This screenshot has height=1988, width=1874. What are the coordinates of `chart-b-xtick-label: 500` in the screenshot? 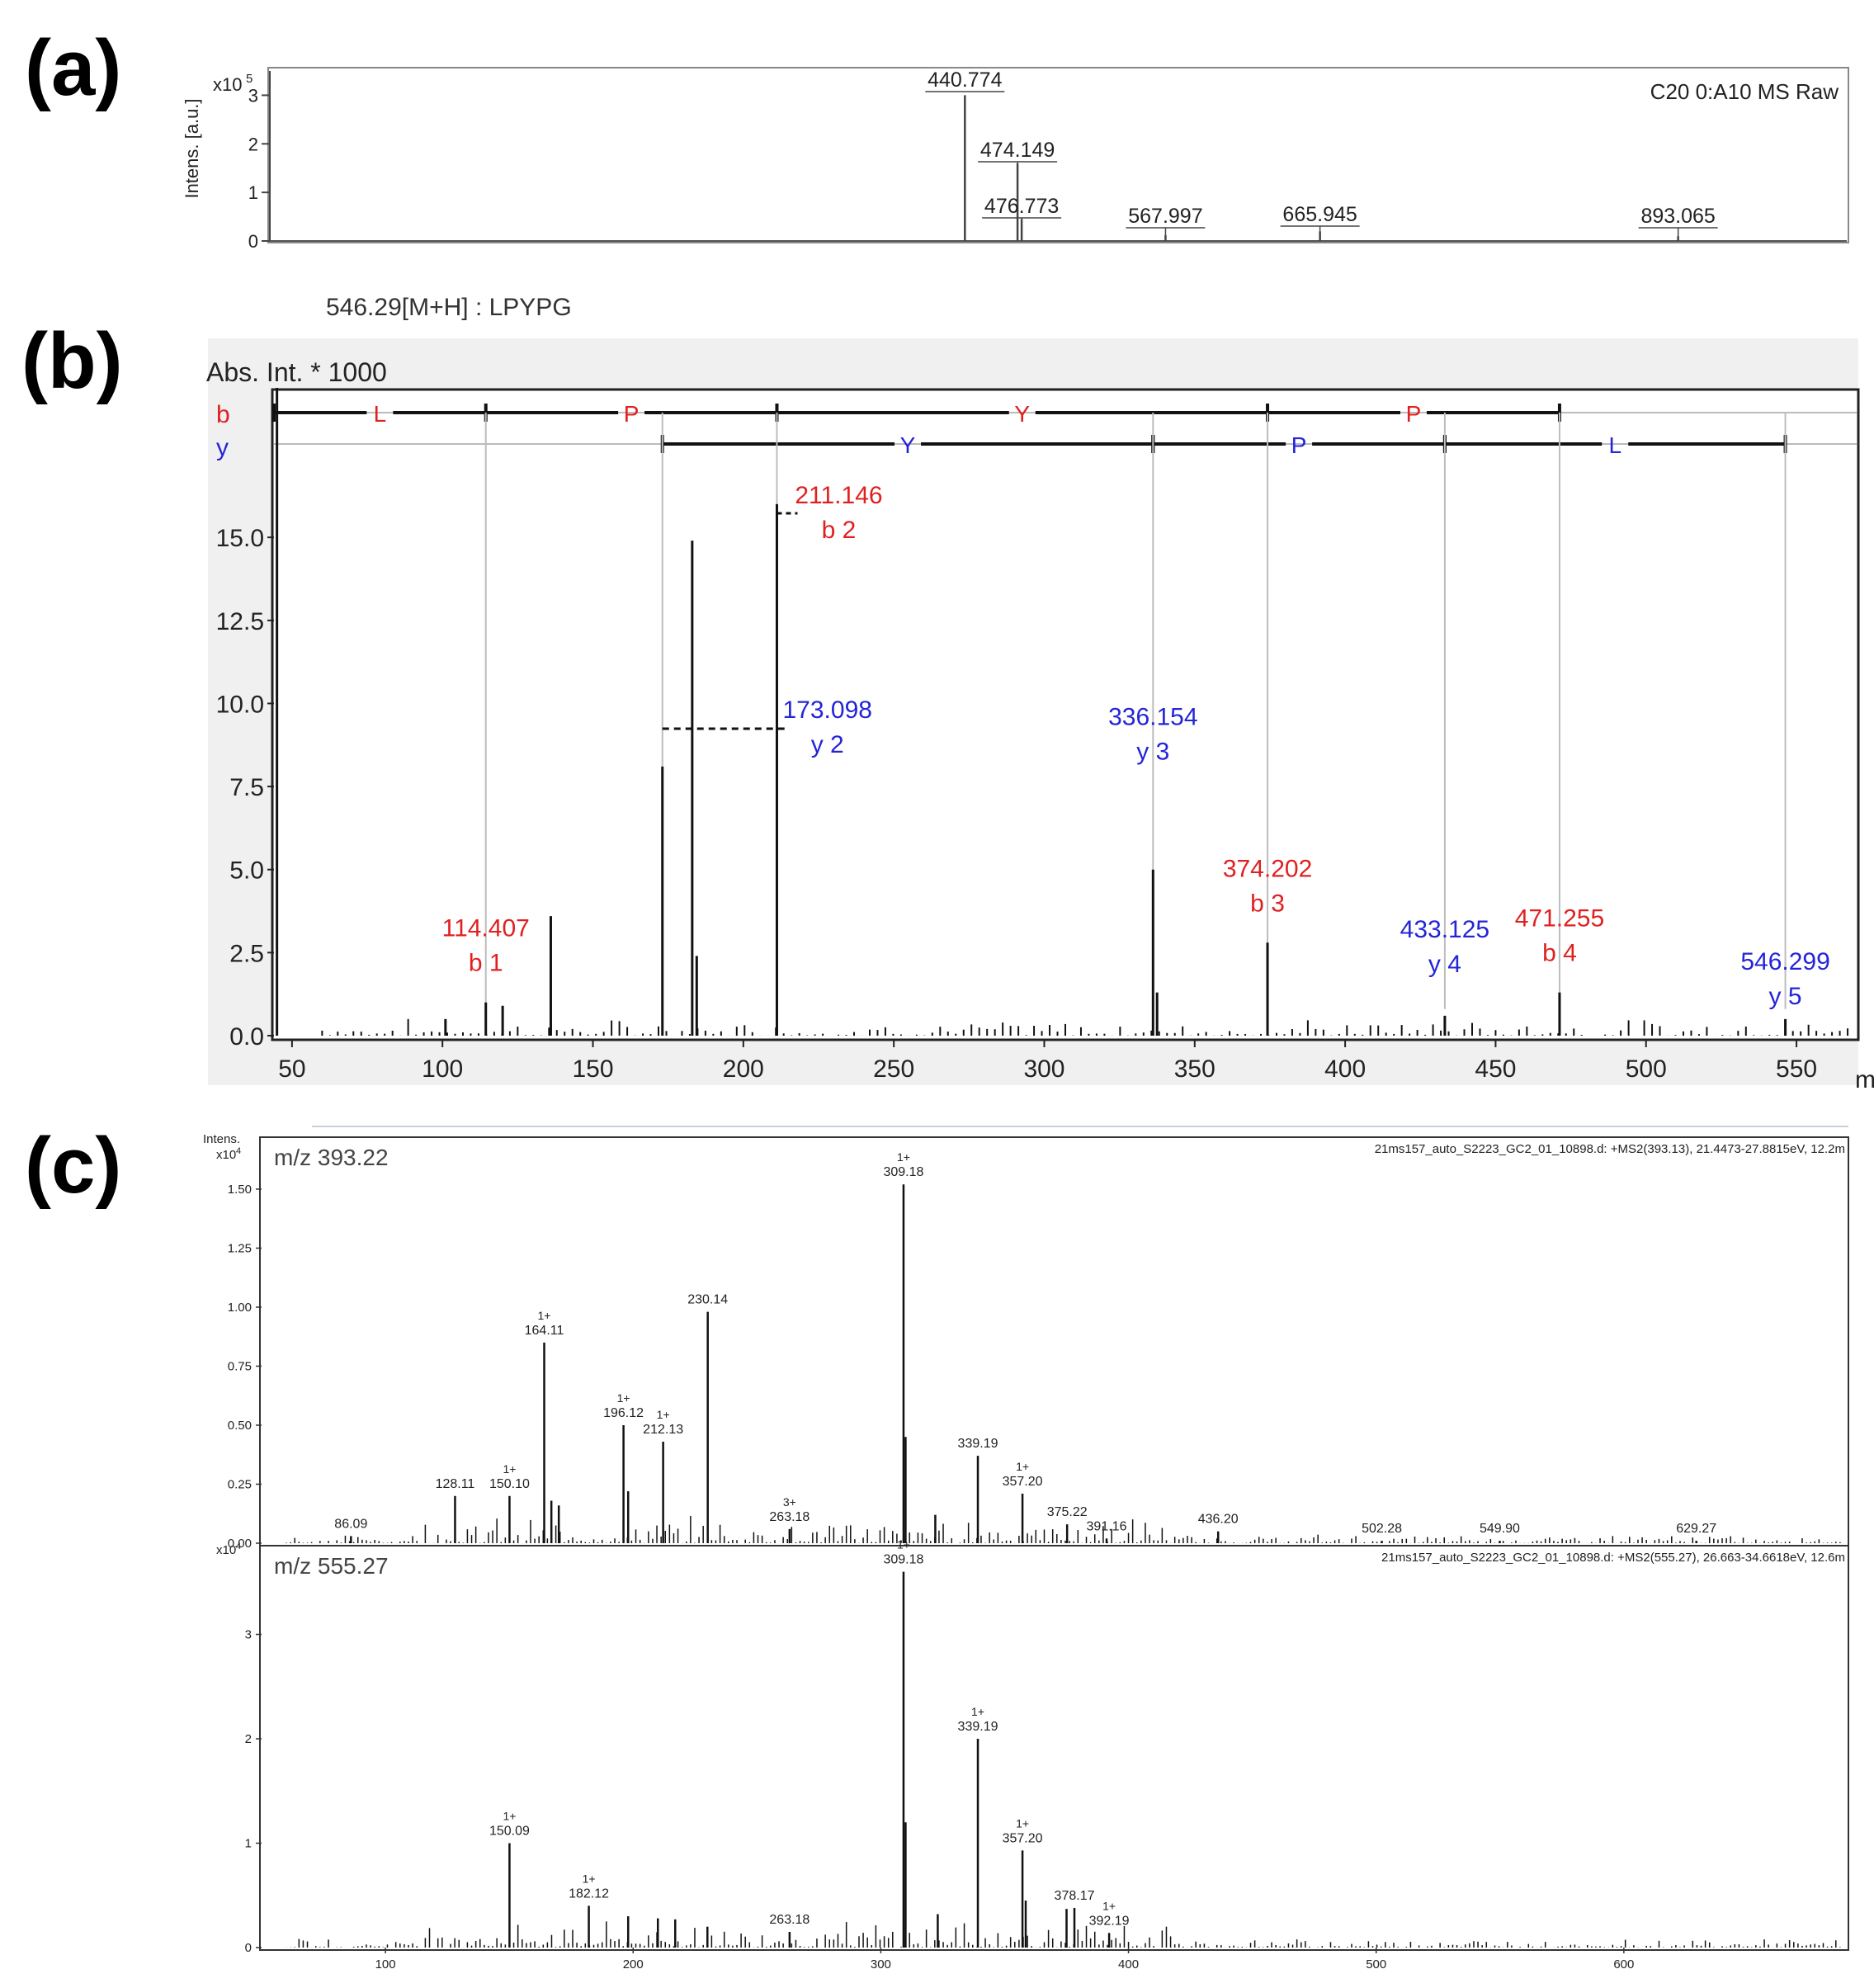 It's located at (1646, 1069).